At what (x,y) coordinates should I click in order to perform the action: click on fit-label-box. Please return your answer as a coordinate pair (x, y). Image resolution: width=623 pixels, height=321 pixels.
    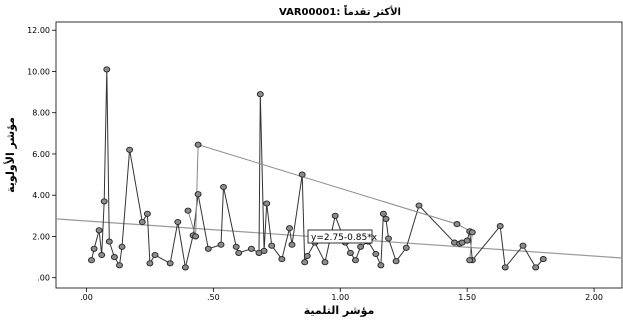
    Looking at the image, I should click on (340, 236).